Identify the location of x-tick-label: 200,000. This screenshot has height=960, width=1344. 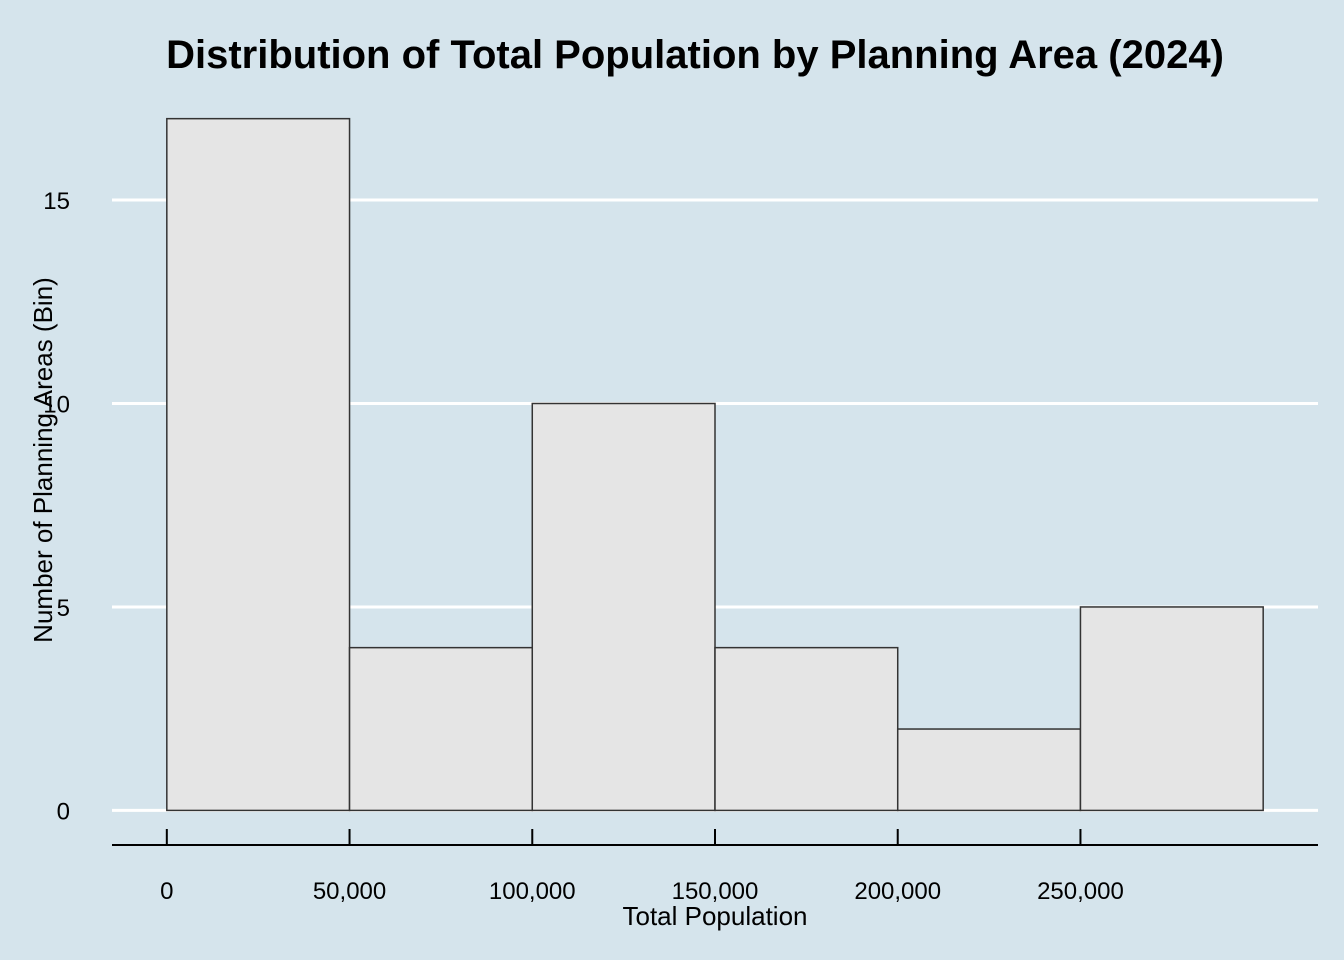
(897, 891).